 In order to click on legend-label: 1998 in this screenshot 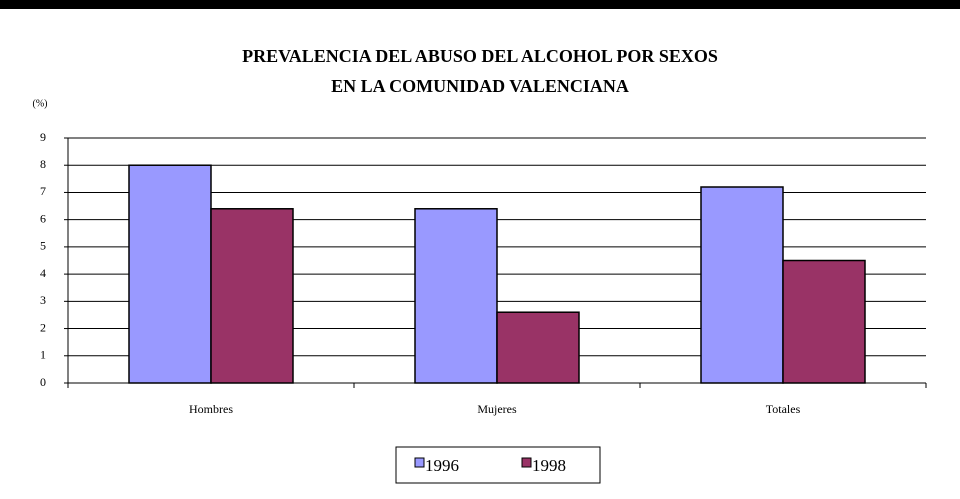, I will do `click(549, 465)`.